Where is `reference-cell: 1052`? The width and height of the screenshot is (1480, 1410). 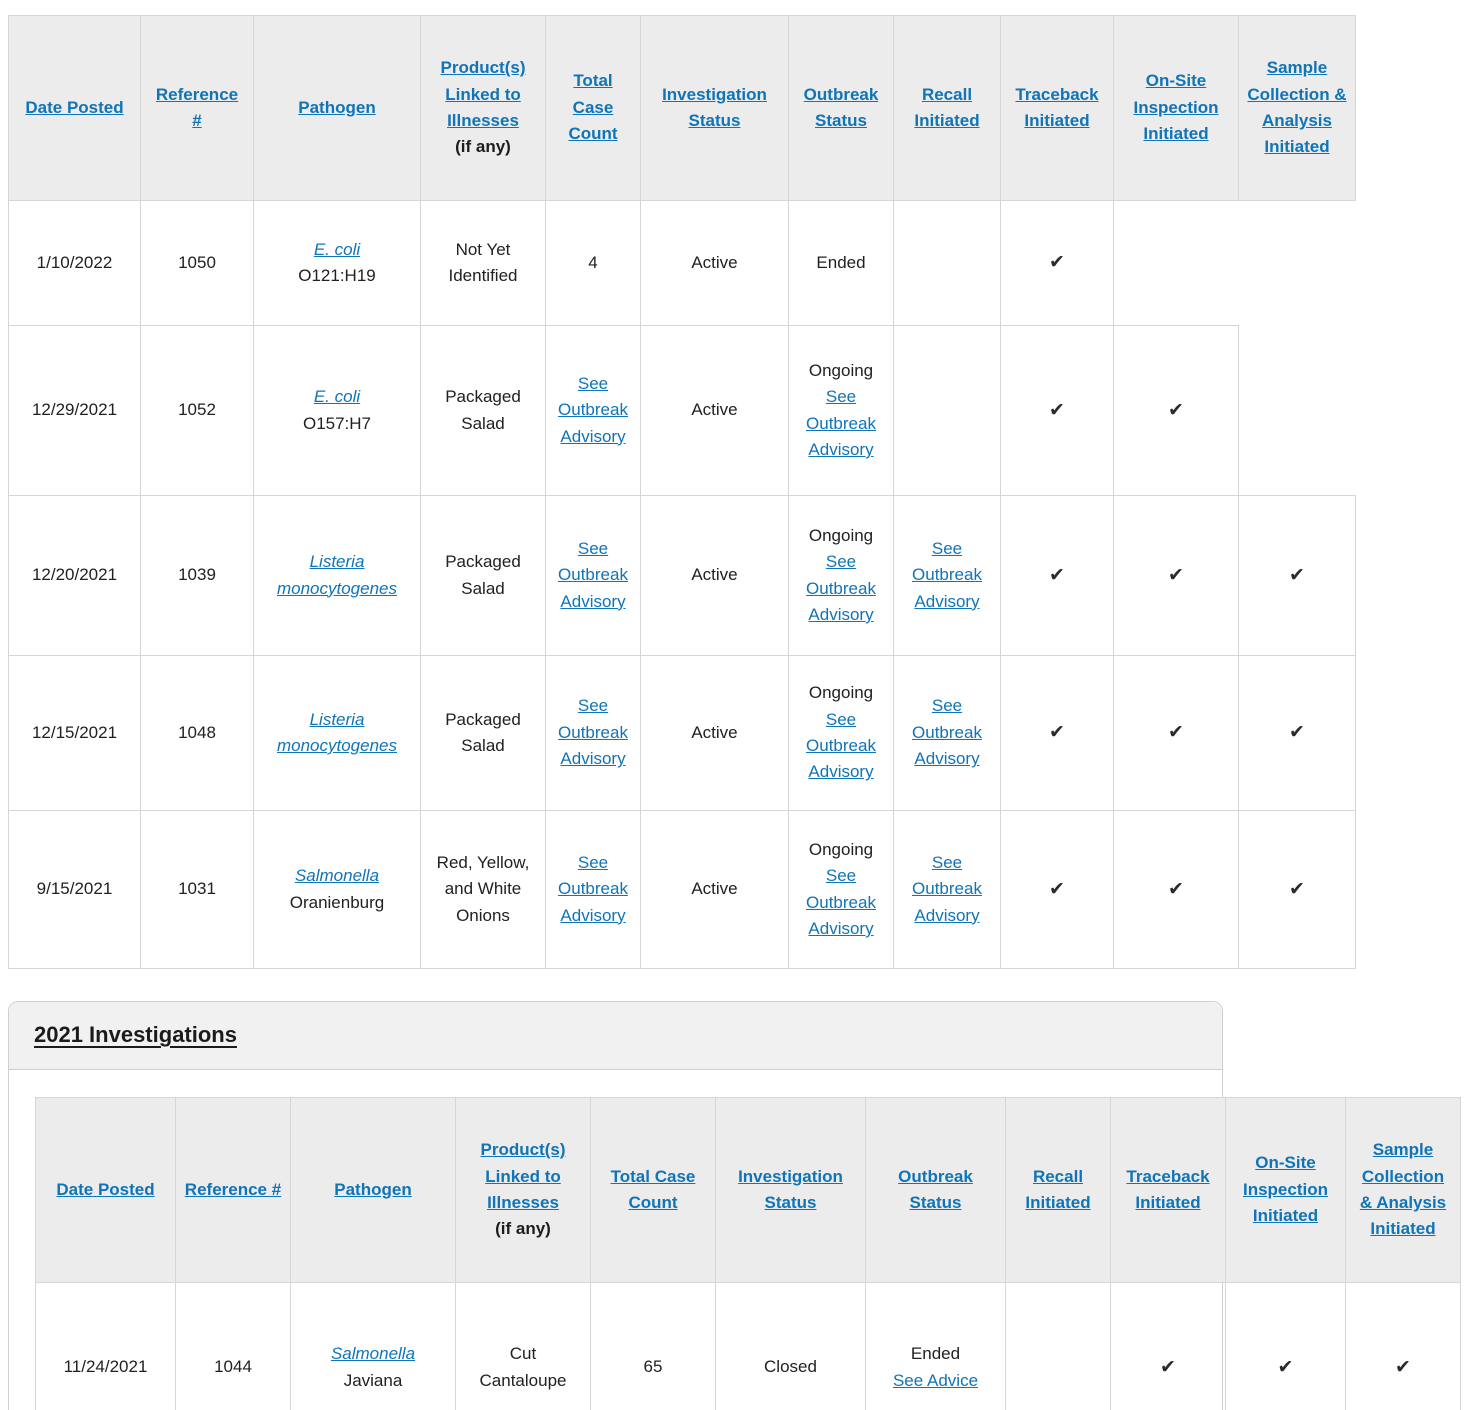
reference-cell: 1052 is located at coordinates (197, 410).